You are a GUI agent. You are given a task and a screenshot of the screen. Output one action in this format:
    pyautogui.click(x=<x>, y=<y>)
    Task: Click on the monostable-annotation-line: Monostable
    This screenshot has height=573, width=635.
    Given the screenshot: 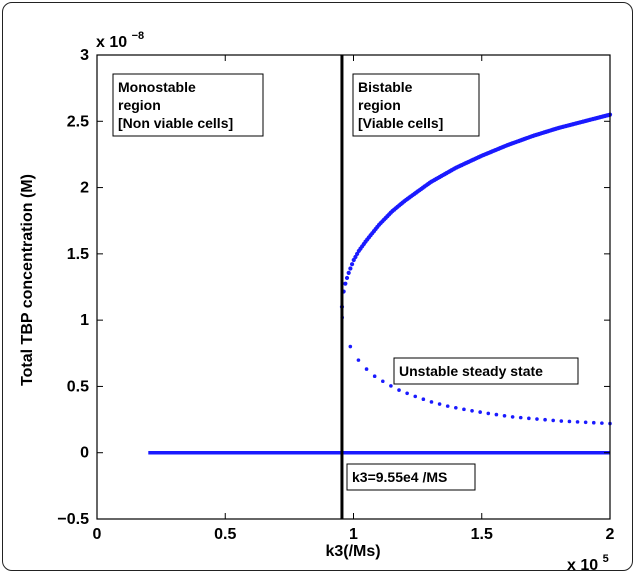 What is the action you would take?
    pyautogui.click(x=157, y=87)
    